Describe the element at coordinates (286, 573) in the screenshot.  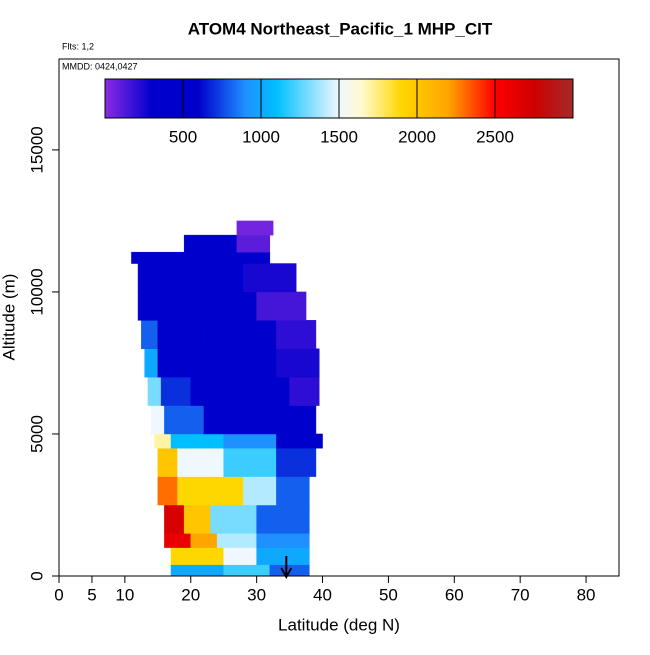
I see `arrow-head` at that location.